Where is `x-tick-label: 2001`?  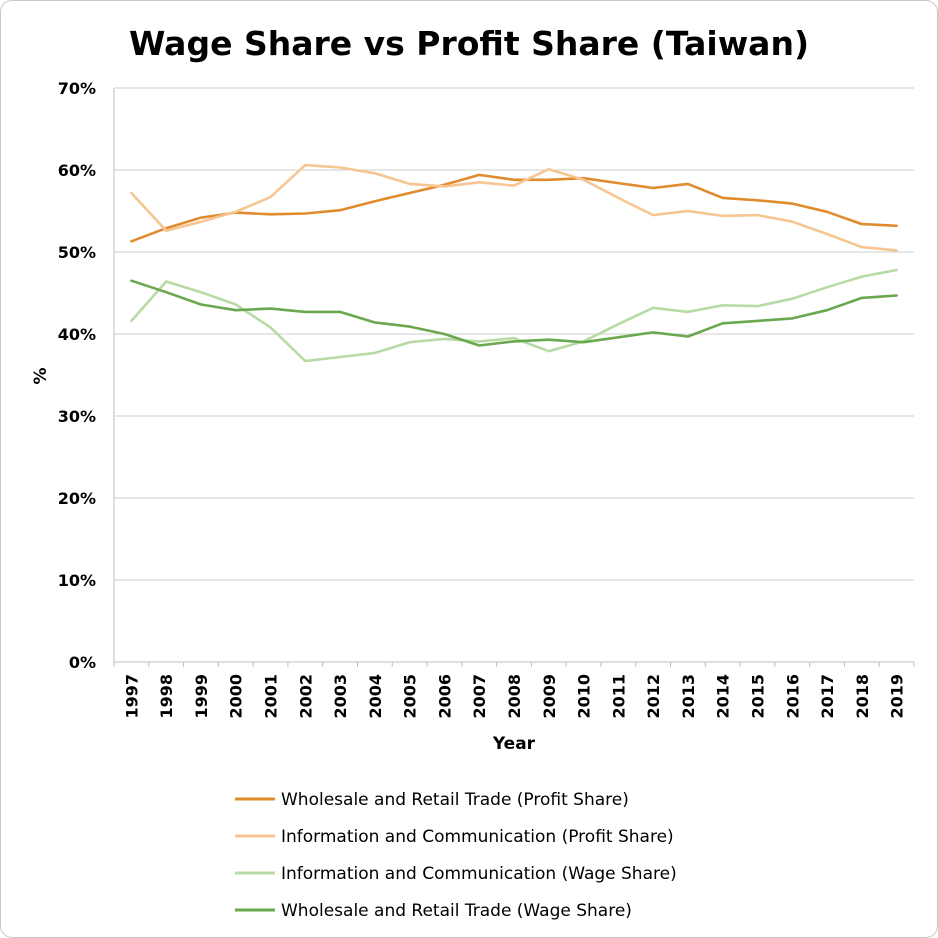
x-tick-label: 2001 is located at coordinates (271, 696).